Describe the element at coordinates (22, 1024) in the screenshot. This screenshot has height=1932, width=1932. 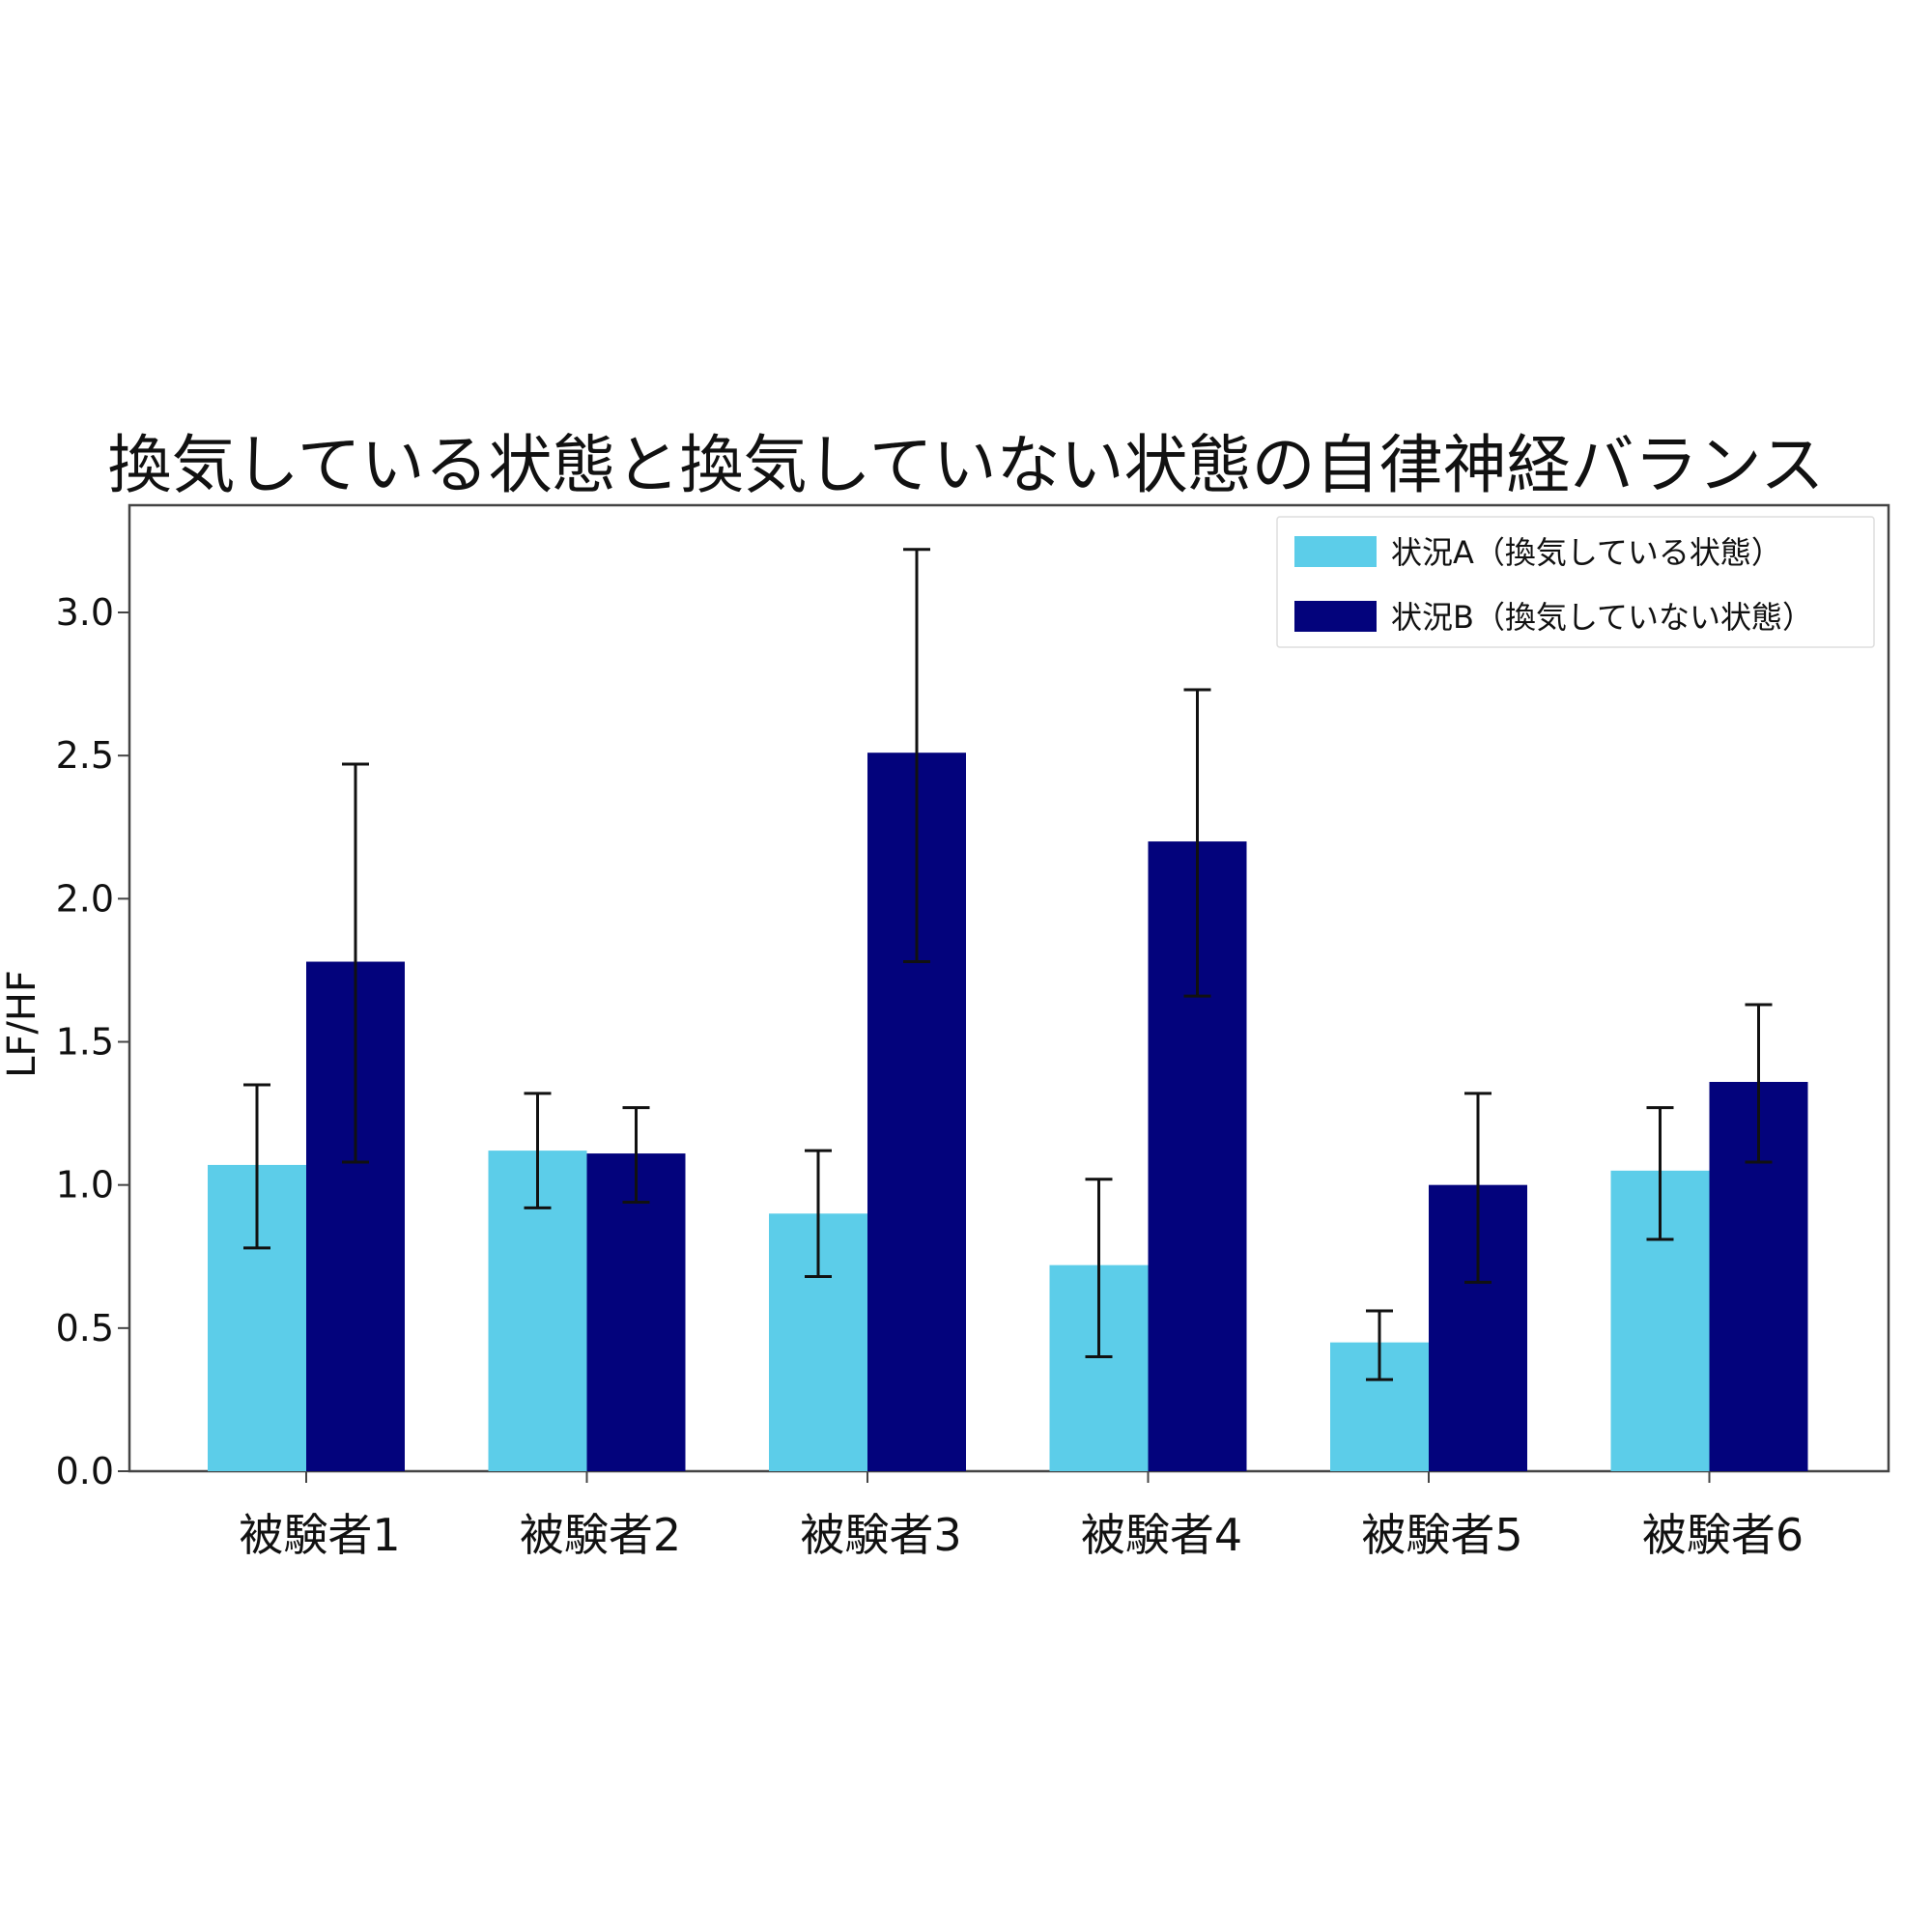
I see `y-axis-label: LF/HF` at that location.